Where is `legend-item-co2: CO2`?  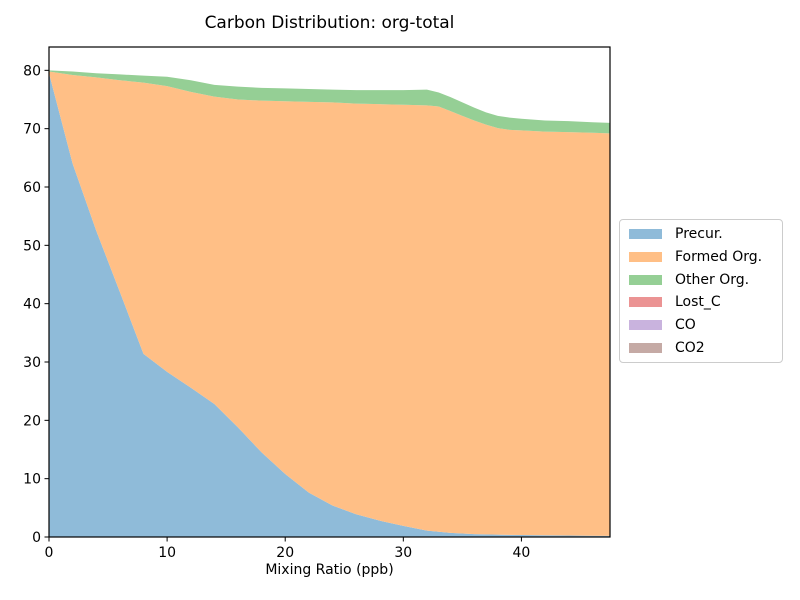
legend-item-co2: CO2 is located at coordinates (701, 348).